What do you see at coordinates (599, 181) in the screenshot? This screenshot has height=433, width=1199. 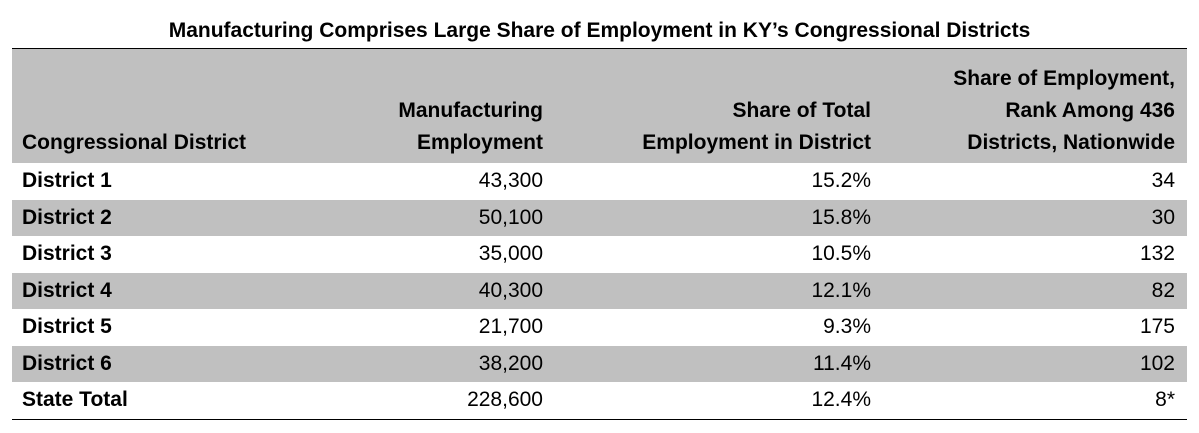 I see `table-row: District 1 43,300 15.2% 34` at bounding box center [599, 181].